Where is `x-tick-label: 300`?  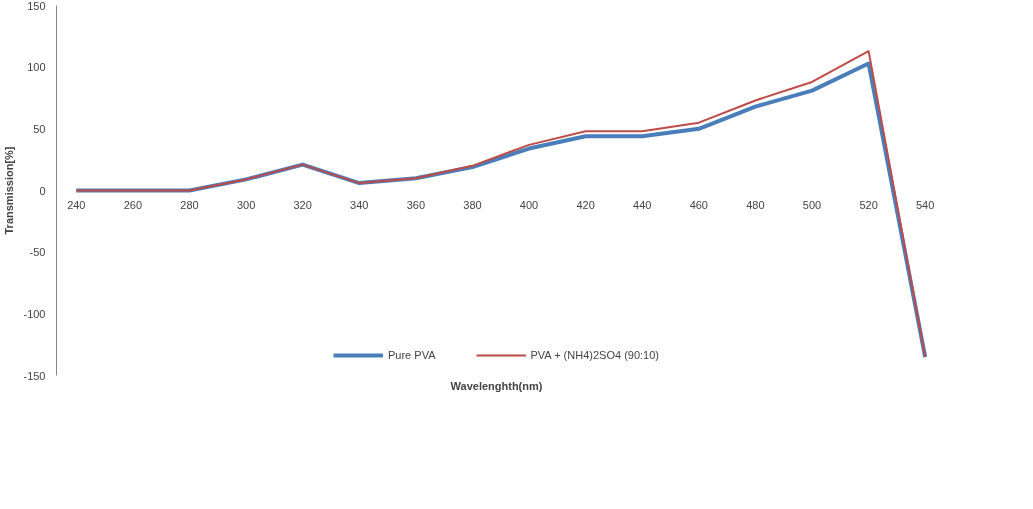
x-tick-label: 300 is located at coordinates (246, 204).